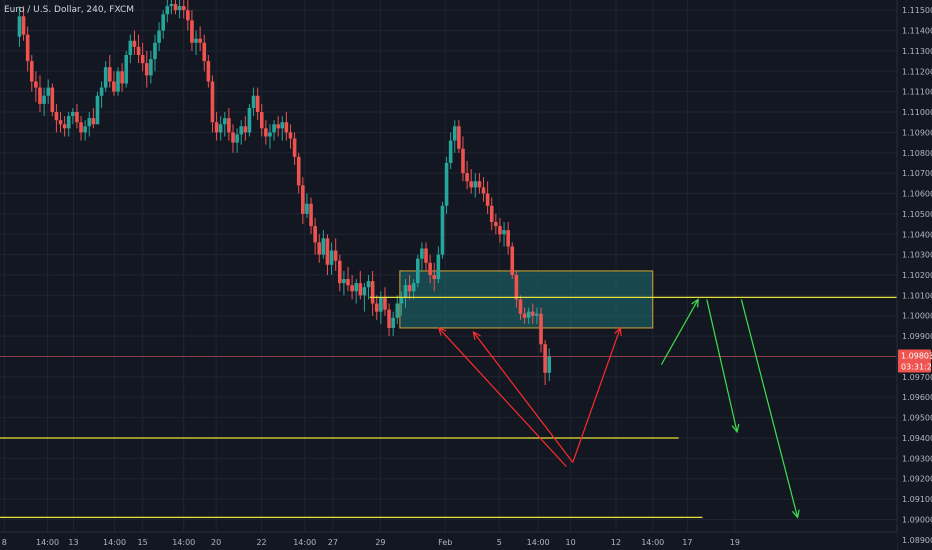 The height and width of the screenshot is (550, 932). I want to click on time-tick-label: 12, so click(616, 542).